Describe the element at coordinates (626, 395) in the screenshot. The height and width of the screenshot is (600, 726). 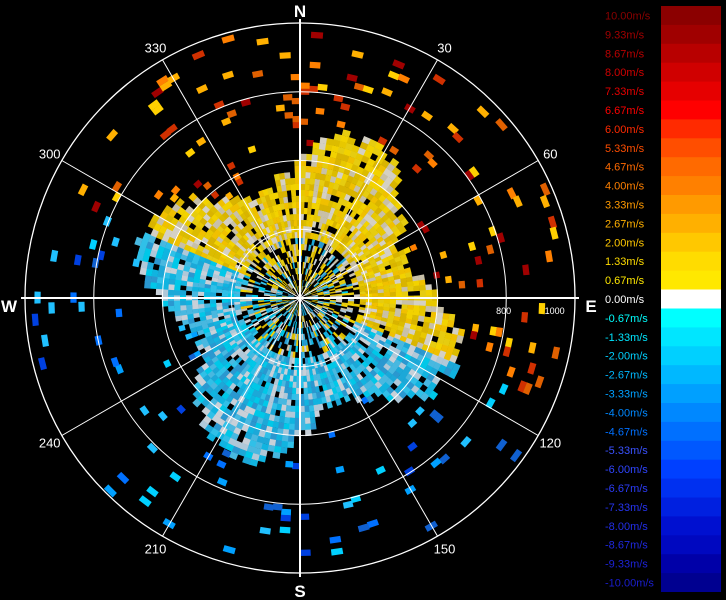
I see `legend-label: -3.33m/s` at that location.